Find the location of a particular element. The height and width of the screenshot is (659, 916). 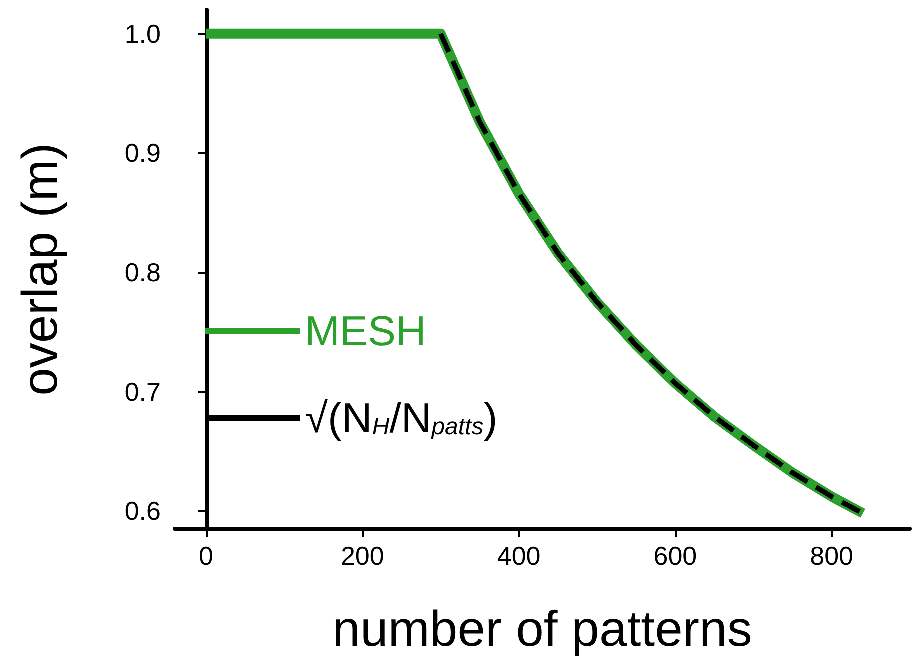

x-tick-label: 400 is located at coordinates (519, 556).